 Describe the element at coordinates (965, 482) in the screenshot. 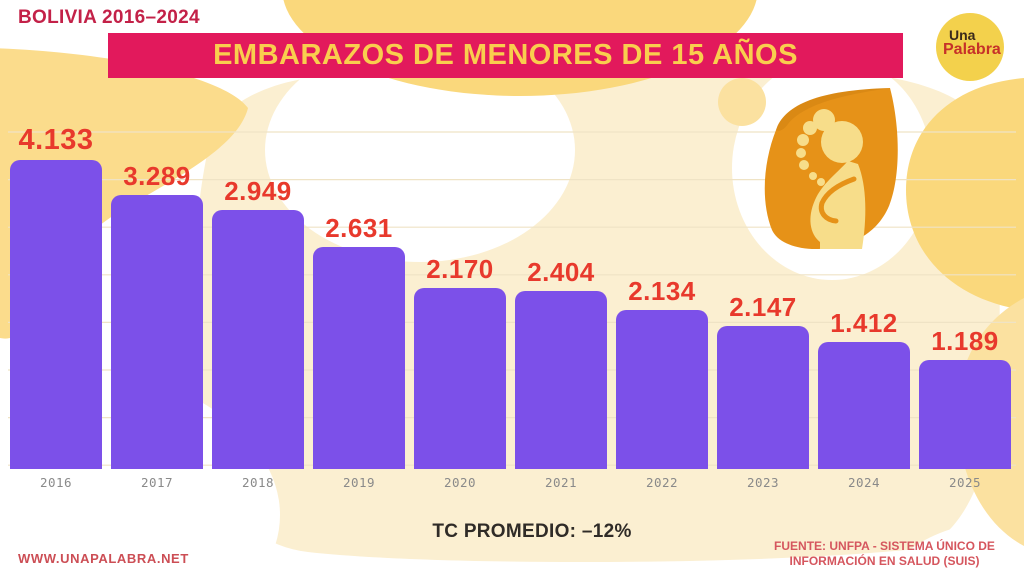

I see `axis-year-label-2025: 2025` at that location.